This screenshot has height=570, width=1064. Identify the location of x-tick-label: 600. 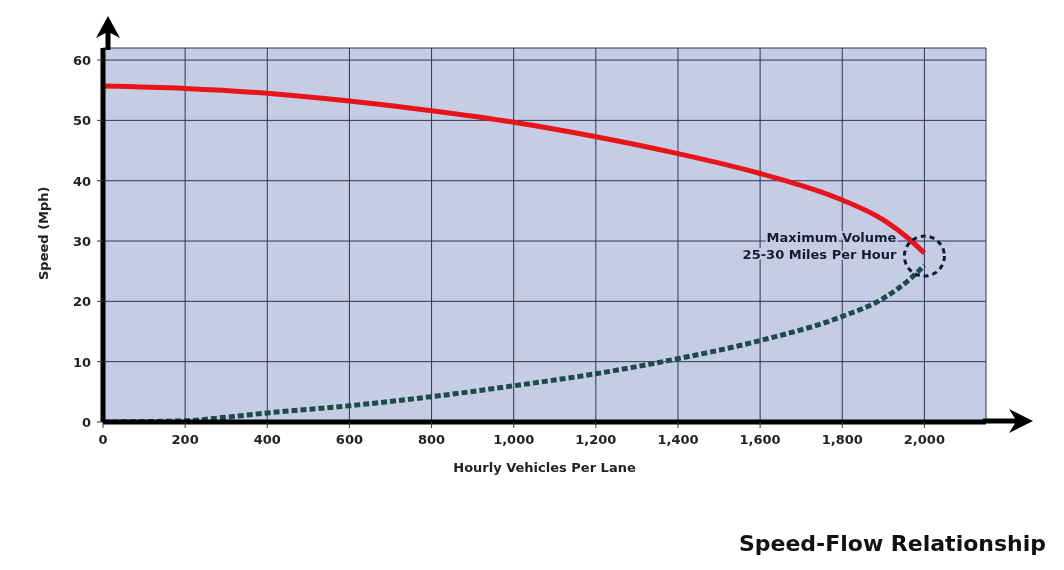
(349, 439).